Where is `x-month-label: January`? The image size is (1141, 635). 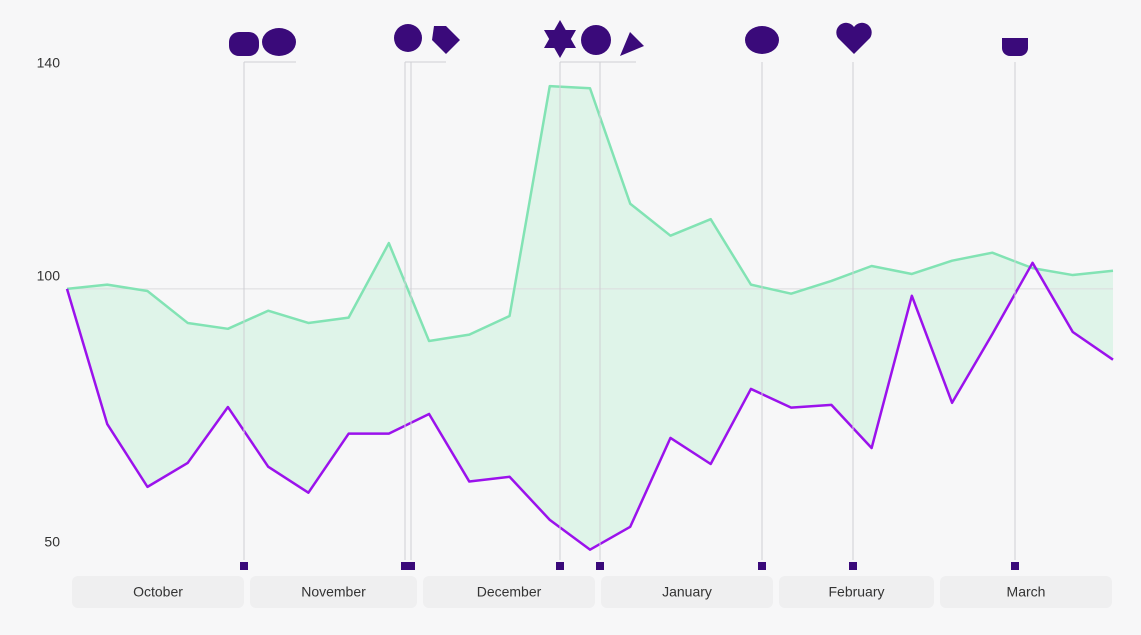
x-month-label: January is located at coordinates (687, 592).